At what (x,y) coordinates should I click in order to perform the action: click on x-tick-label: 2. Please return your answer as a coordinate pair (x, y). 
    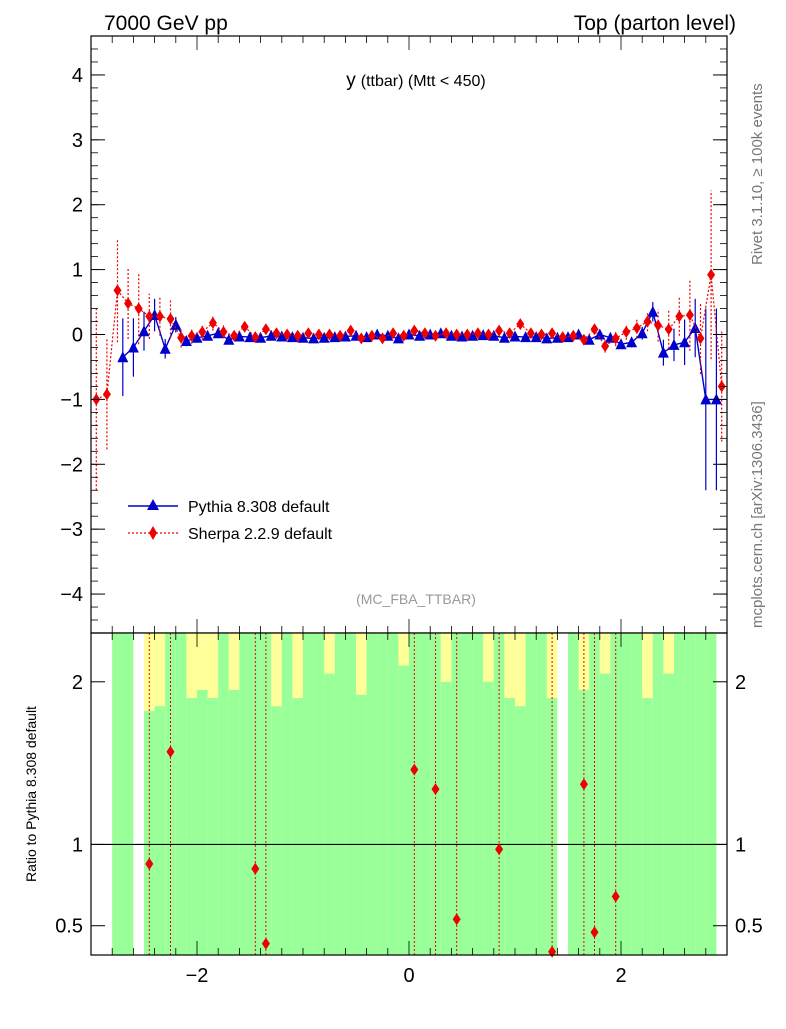
    Looking at the image, I should click on (620, 976).